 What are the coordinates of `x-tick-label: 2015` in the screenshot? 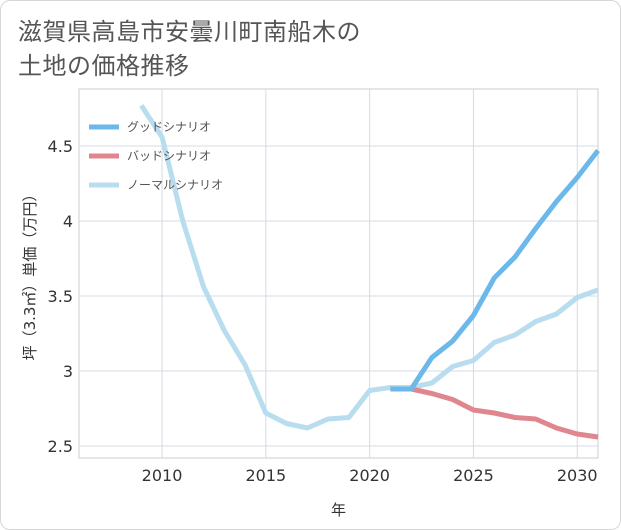 It's located at (265, 475).